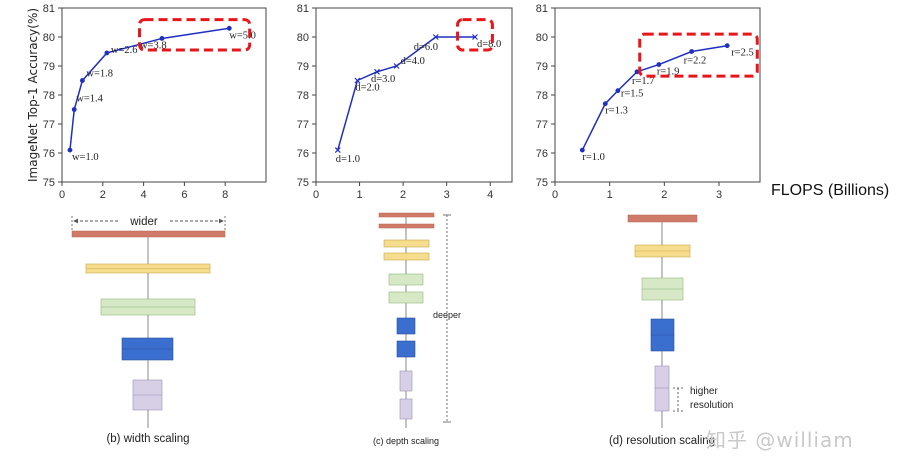  What do you see at coordinates (242, 35) in the screenshot?
I see `data-label: w=5.0` at bounding box center [242, 35].